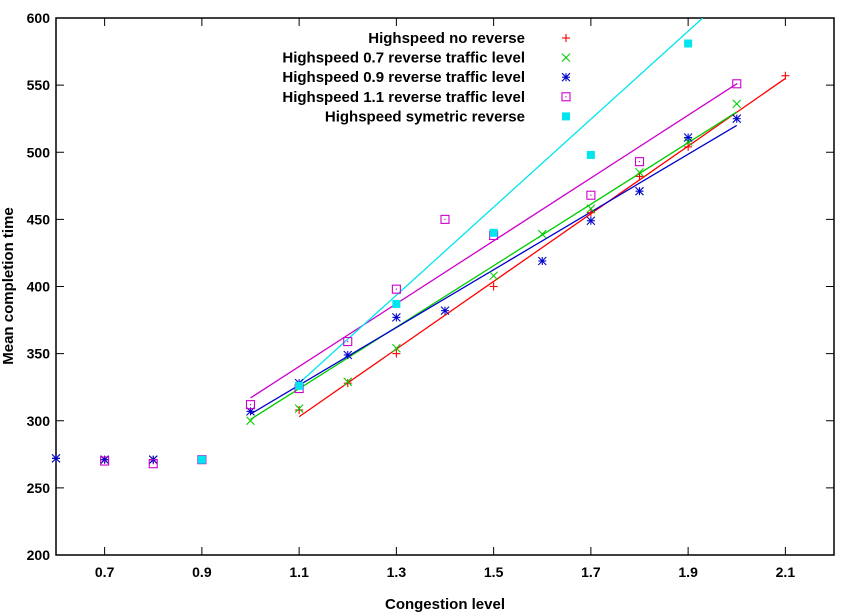 Image resolution: width=846 pixels, height=615 pixels. Describe the element at coordinates (403, 97) in the screenshot. I see `legend-label: Highspeed 1.1 reverse traffic level` at that location.